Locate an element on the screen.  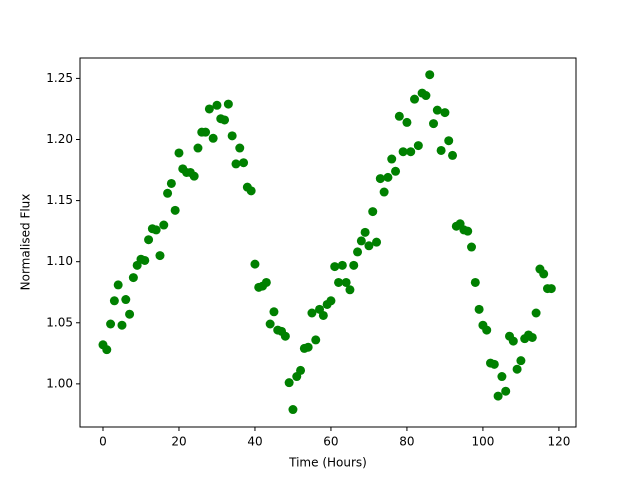
x-axis-label: Time (Hours) is located at coordinates (327, 463).